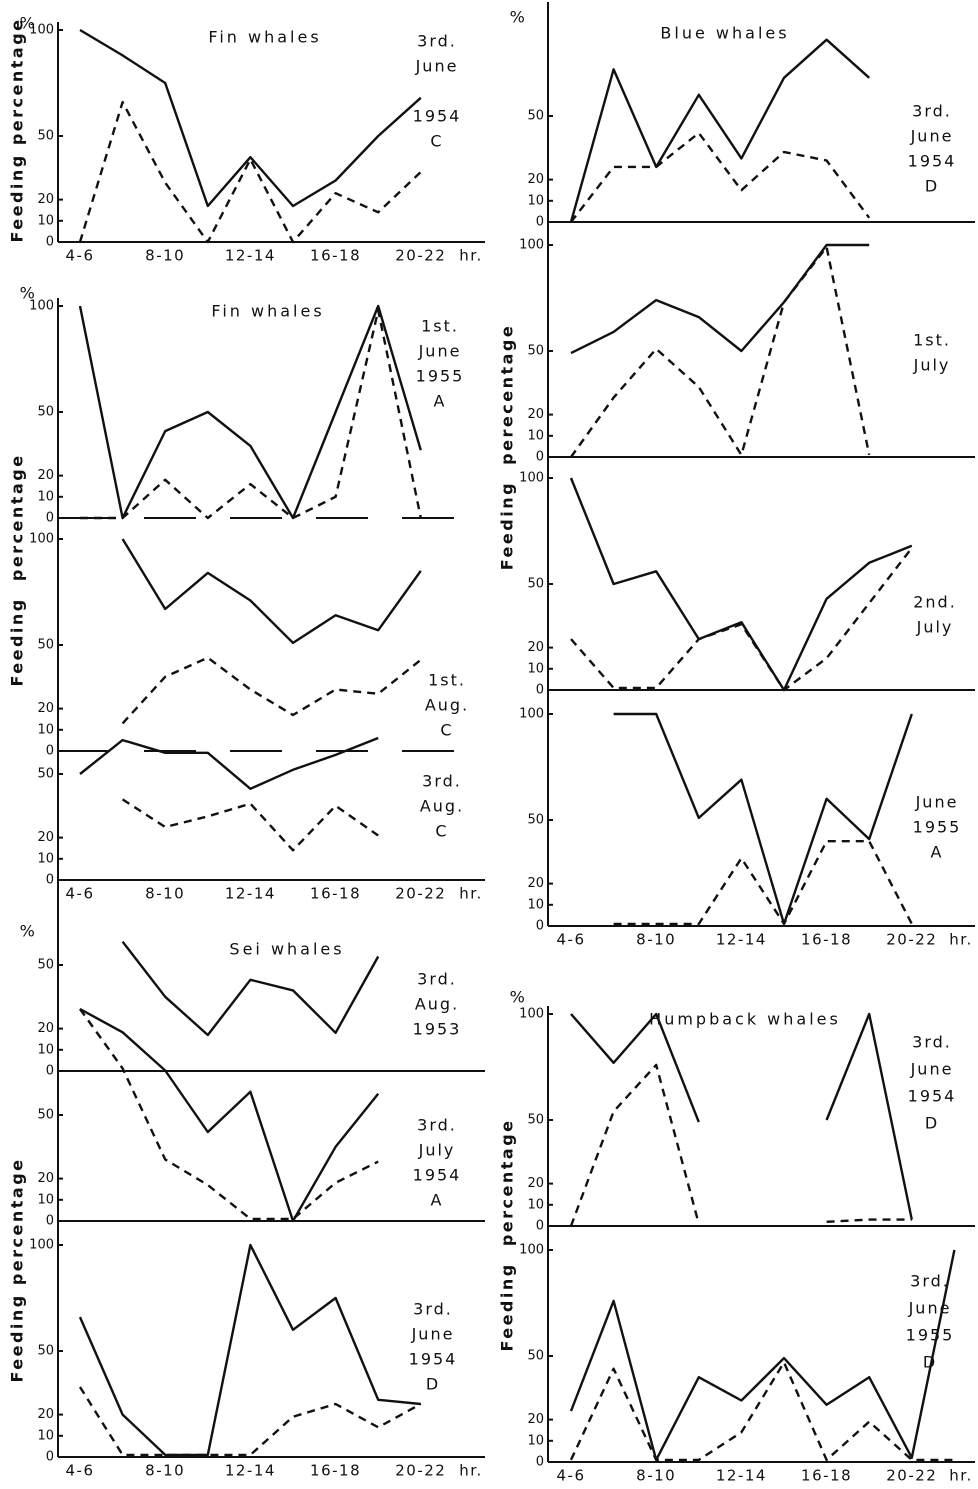 The image size is (978, 1489). I want to click on panel-label: D, so click(932, 186).